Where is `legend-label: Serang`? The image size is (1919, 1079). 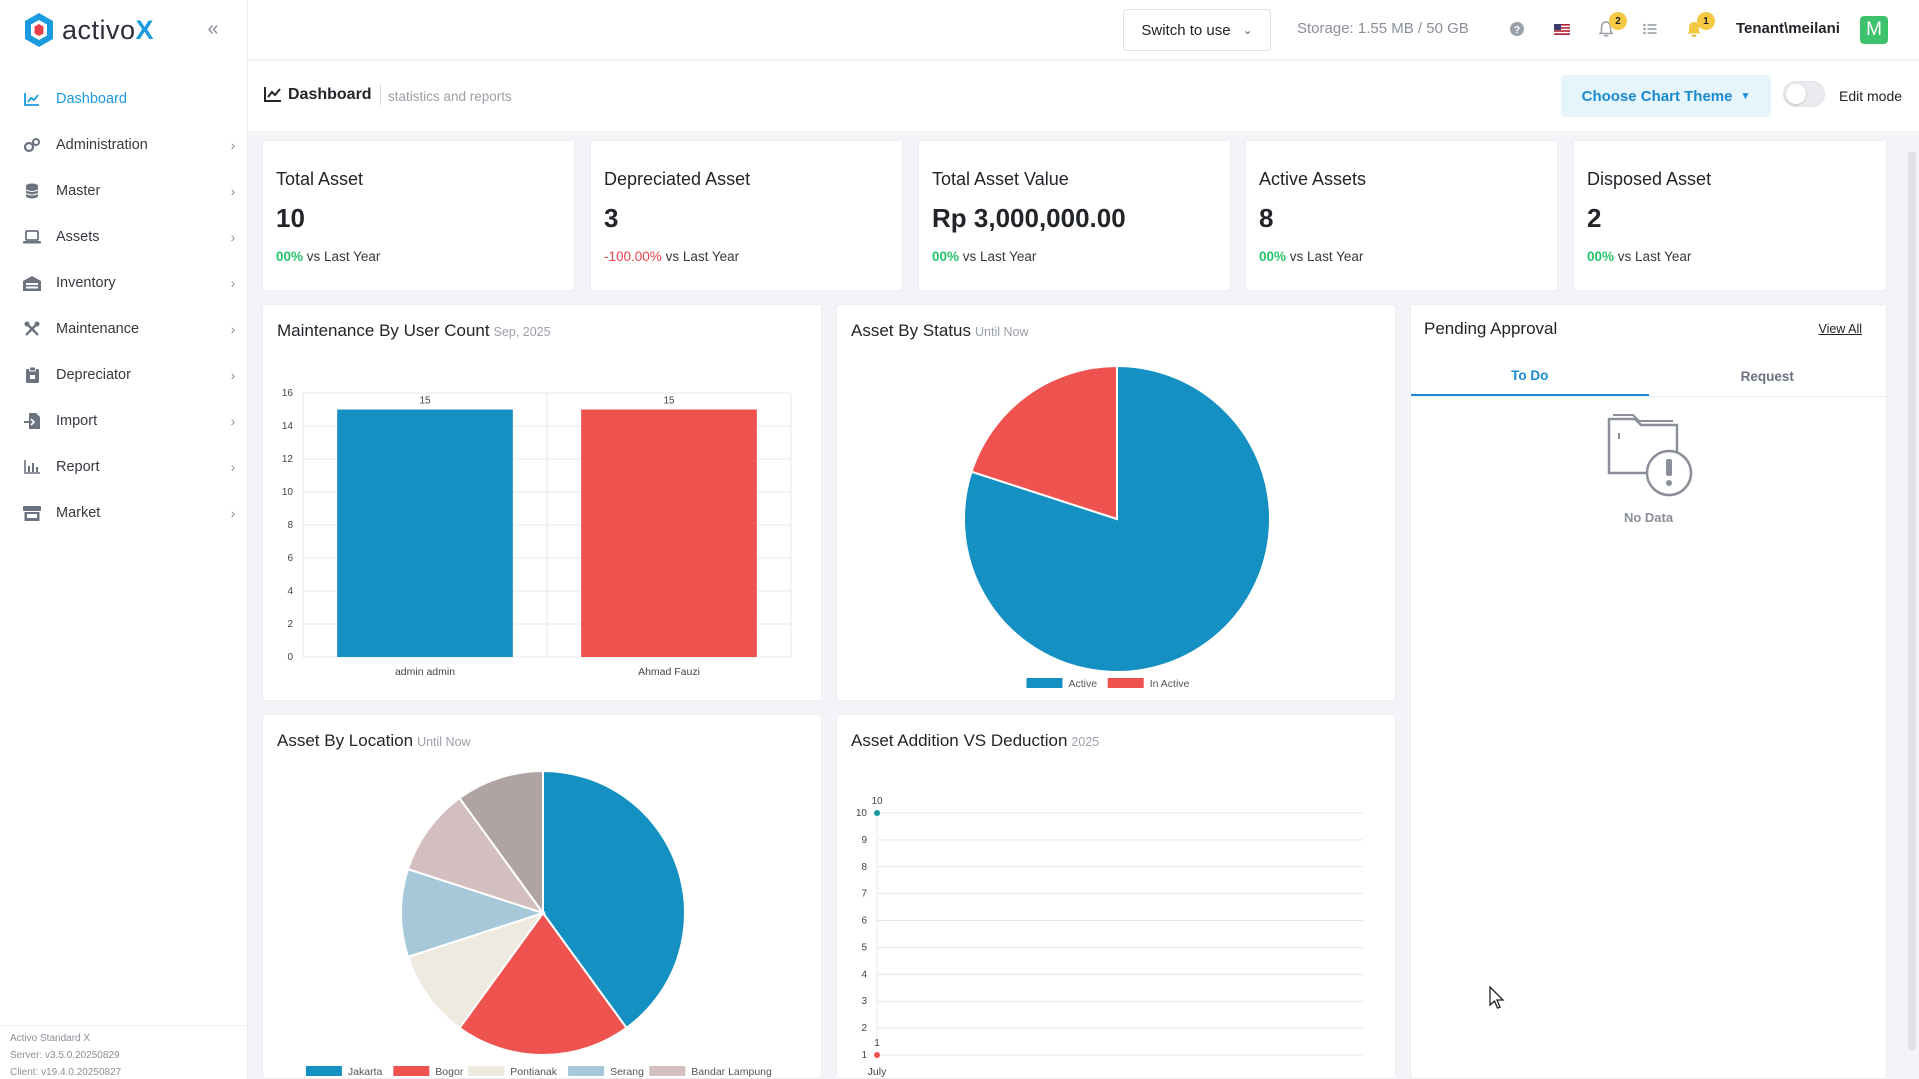
legend-label: Serang is located at coordinates (627, 1072).